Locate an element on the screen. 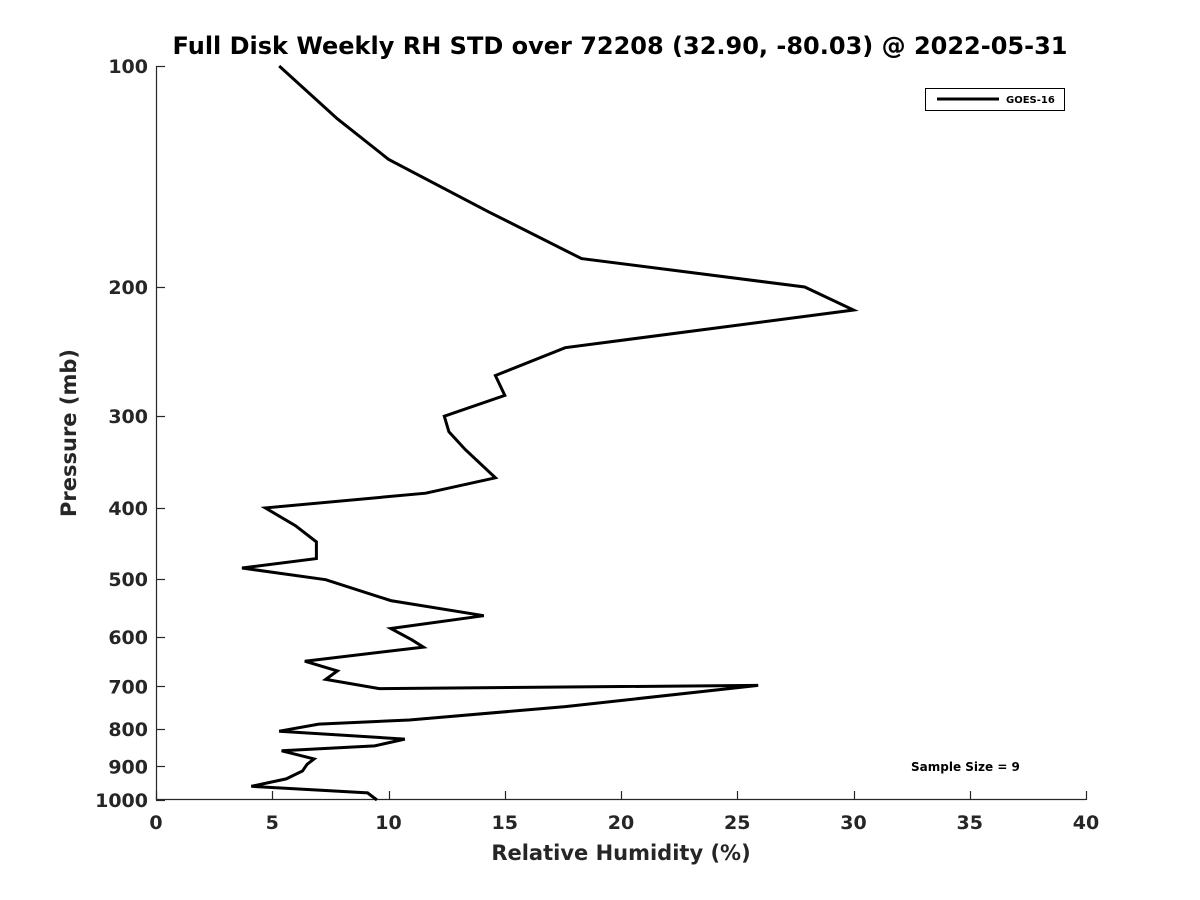 This screenshot has width=1200, height=900. x-tick-label: 35 is located at coordinates (970, 823).